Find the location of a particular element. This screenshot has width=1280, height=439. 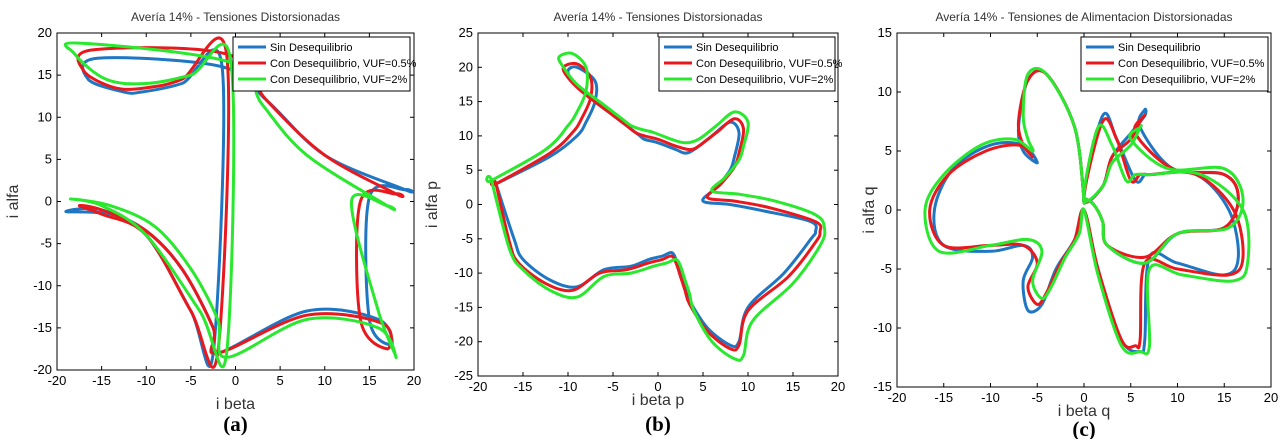

y-tick-label: 25 is located at coordinates (466, 32).